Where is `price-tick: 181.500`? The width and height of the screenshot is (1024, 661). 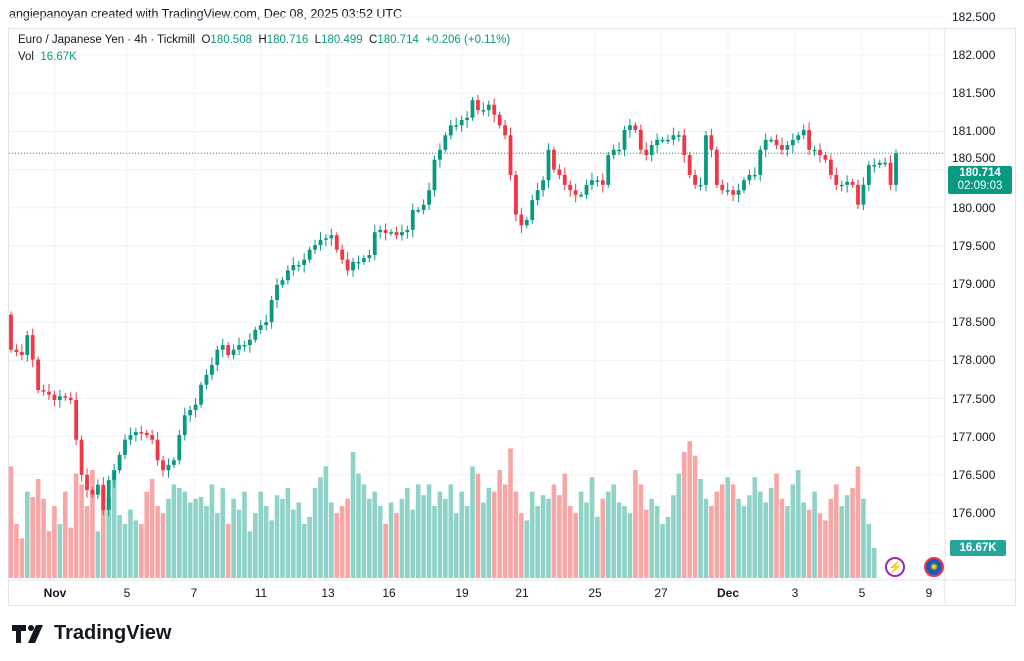 price-tick: 181.500 is located at coordinates (974, 93).